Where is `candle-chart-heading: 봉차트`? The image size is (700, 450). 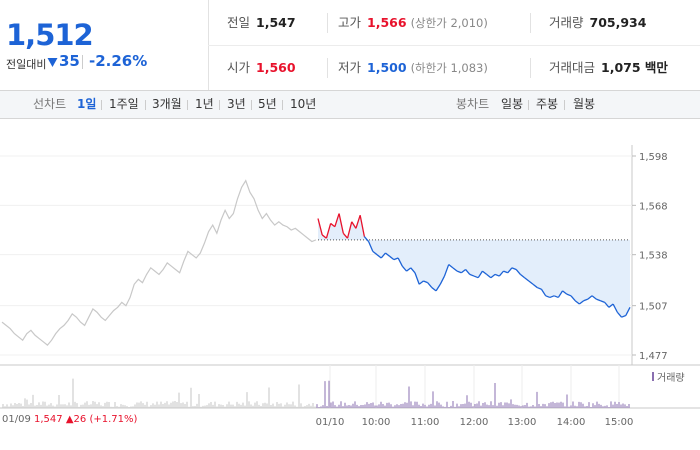 candle-chart-heading: 봉차트 is located at coordinates (473, 104).